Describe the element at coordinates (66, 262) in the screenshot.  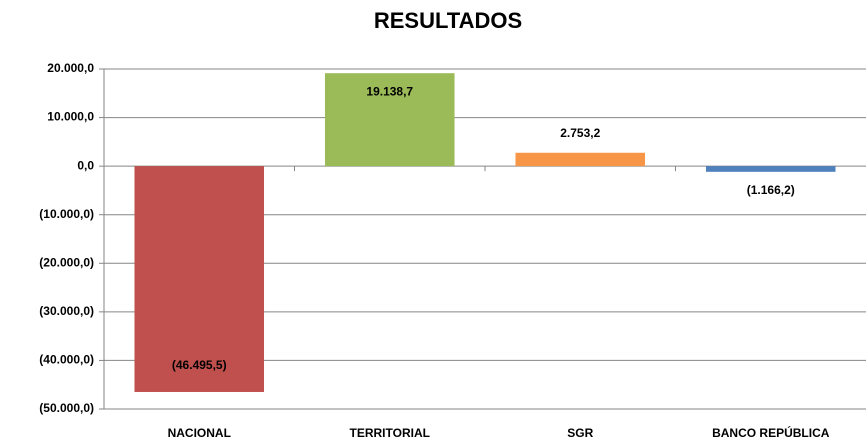
I see `y-tick-label: (20.000,0)` at that location.